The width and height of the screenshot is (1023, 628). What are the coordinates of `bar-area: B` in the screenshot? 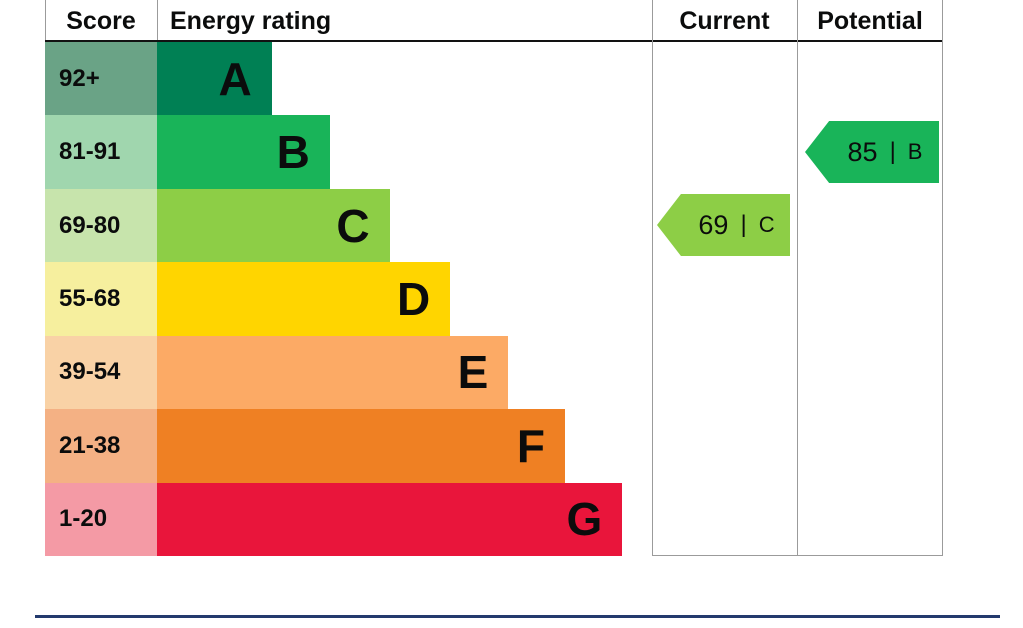 It's located at (550, 152).